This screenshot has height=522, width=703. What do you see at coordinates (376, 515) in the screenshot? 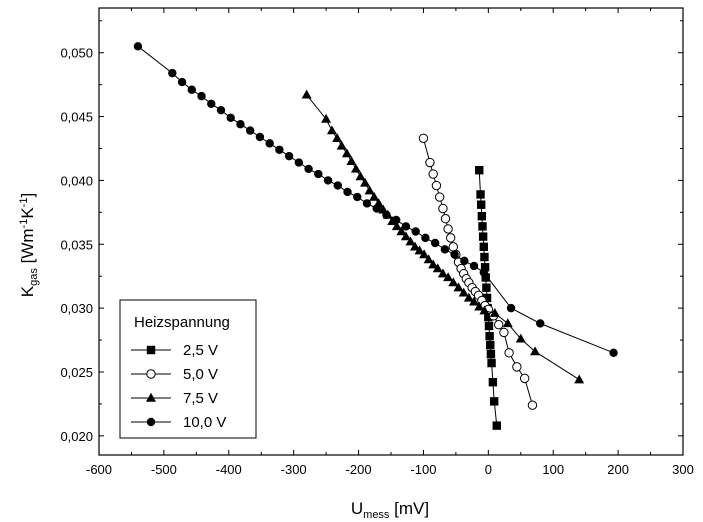
I see `x-axis-title-subscript: mess` at bounding box center [376, 515].